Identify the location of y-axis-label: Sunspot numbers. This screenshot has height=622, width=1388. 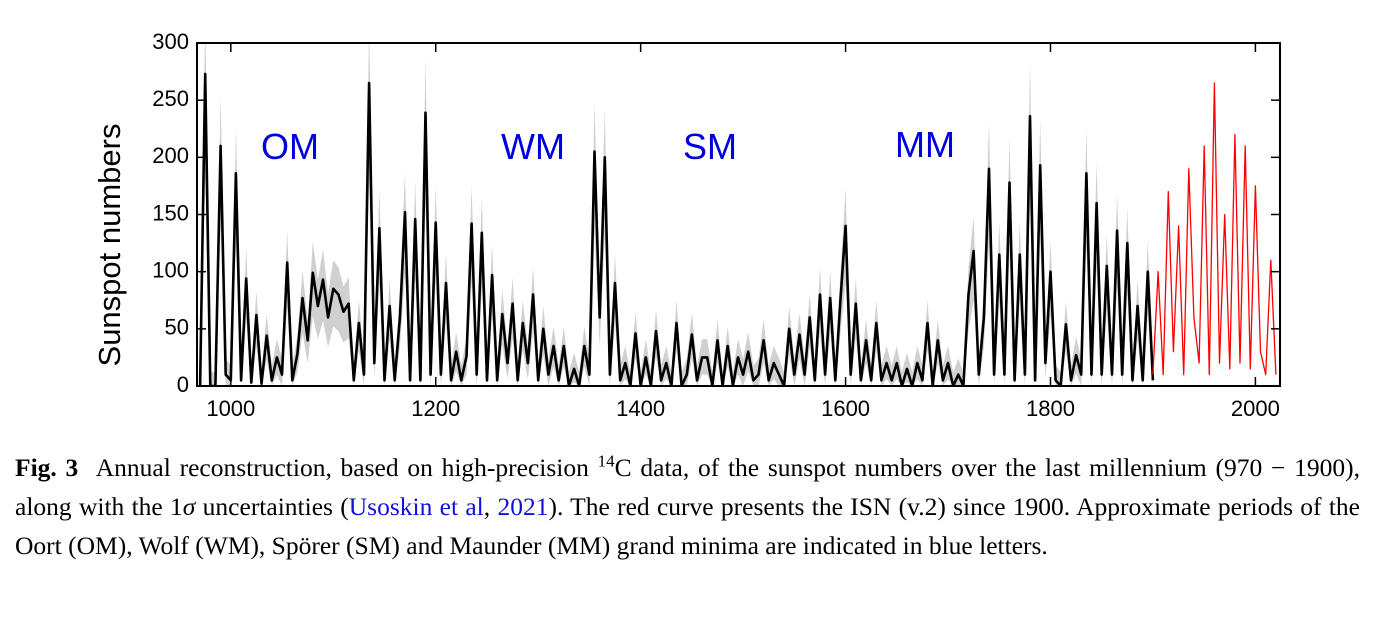
(109, 245).